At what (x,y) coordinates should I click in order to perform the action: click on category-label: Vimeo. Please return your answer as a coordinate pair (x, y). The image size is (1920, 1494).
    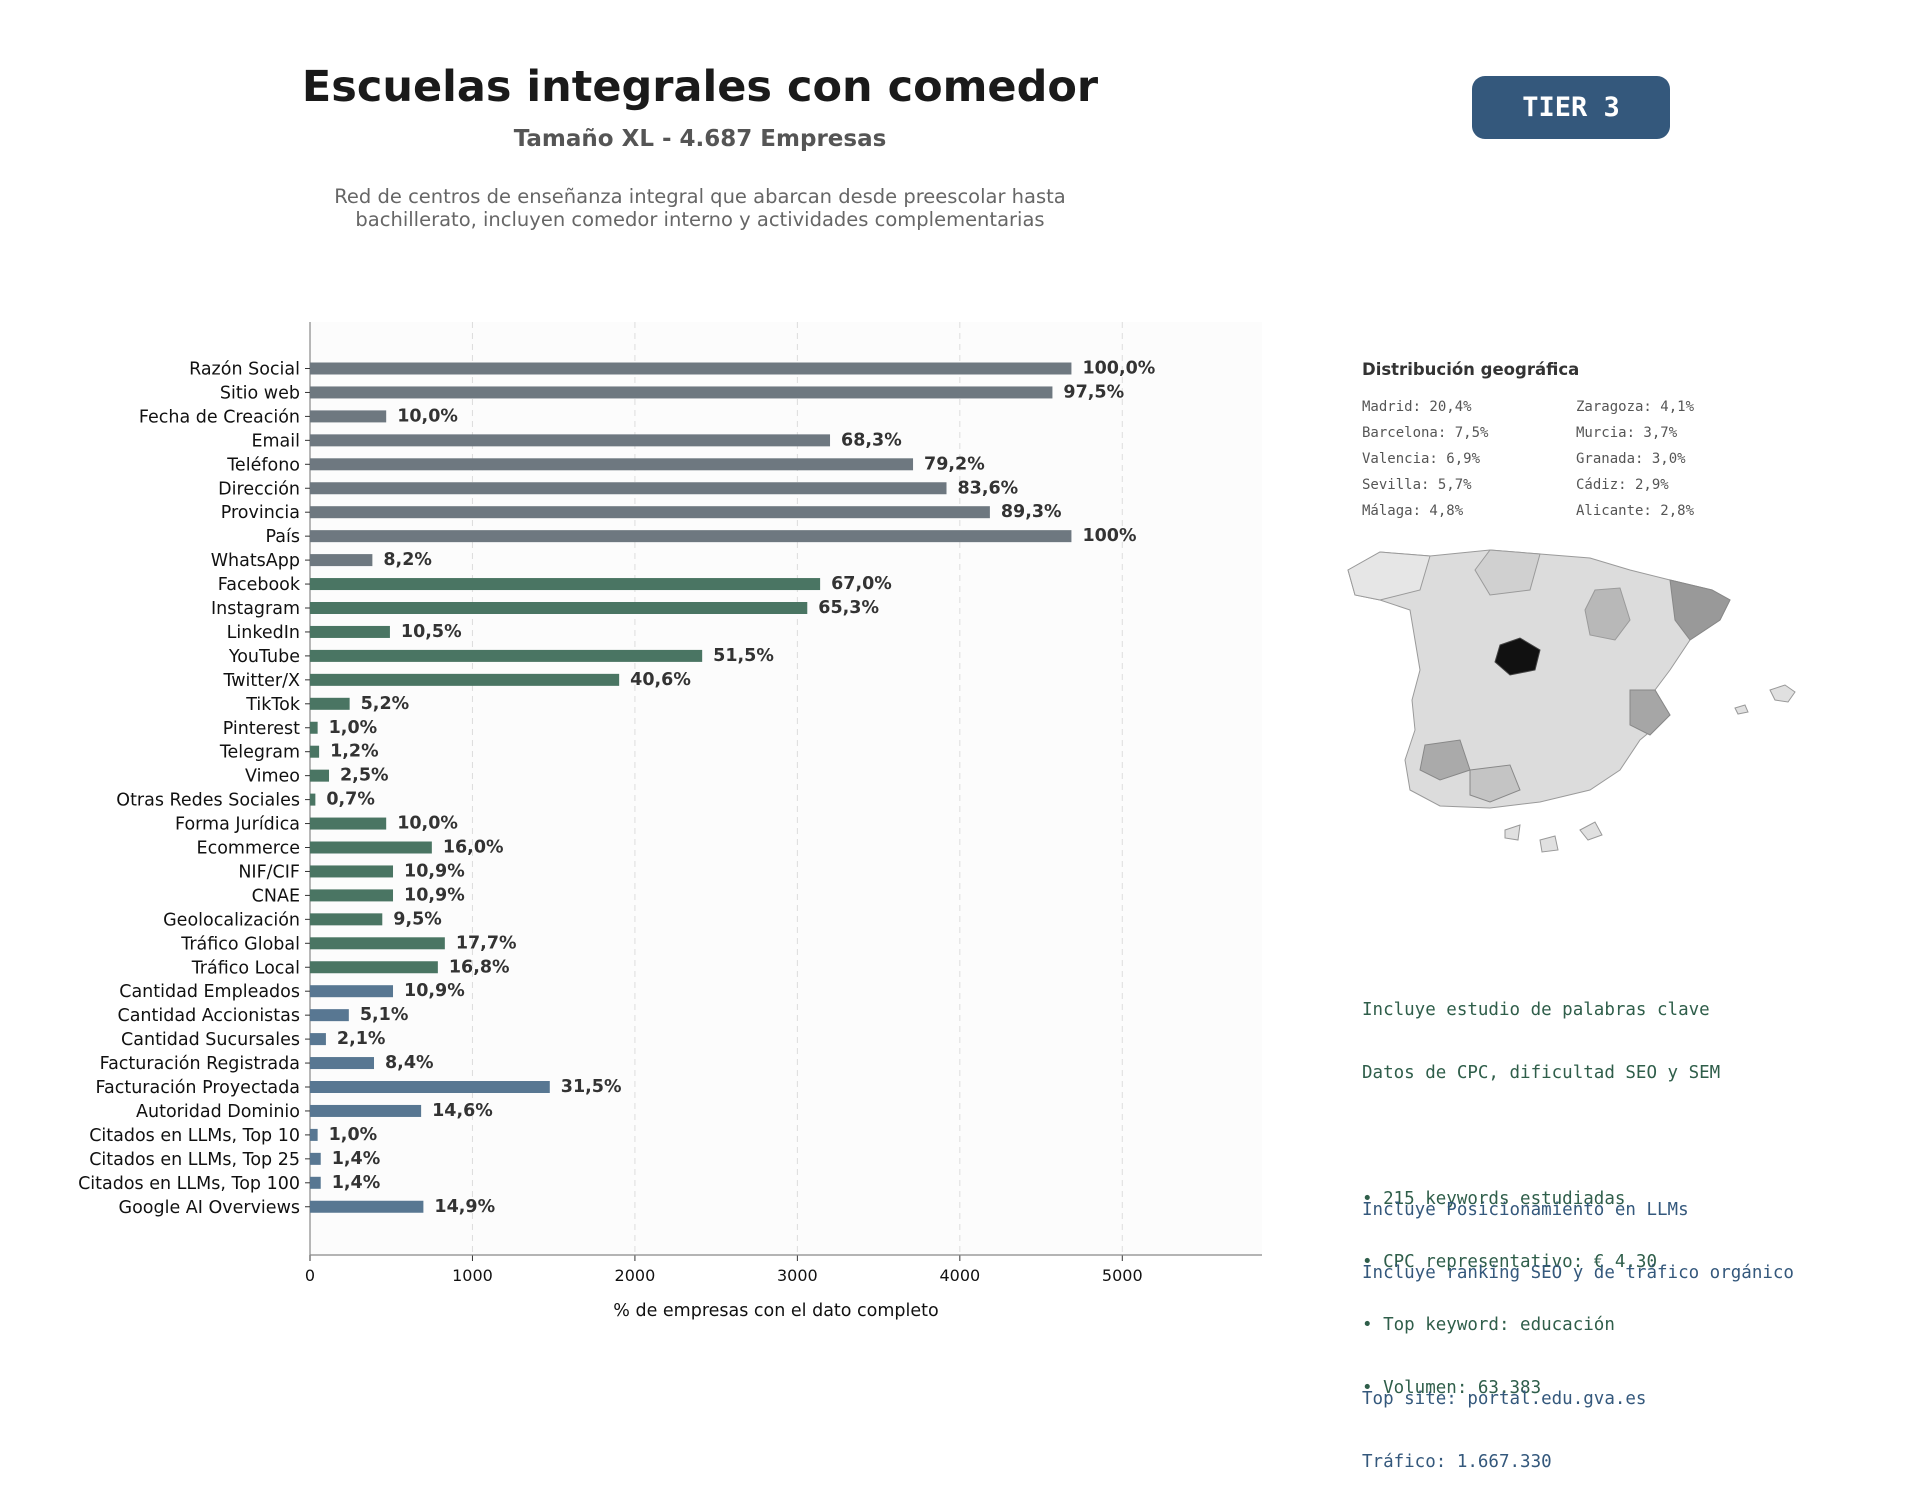
    Looking at the image, I should click on (272, 777).